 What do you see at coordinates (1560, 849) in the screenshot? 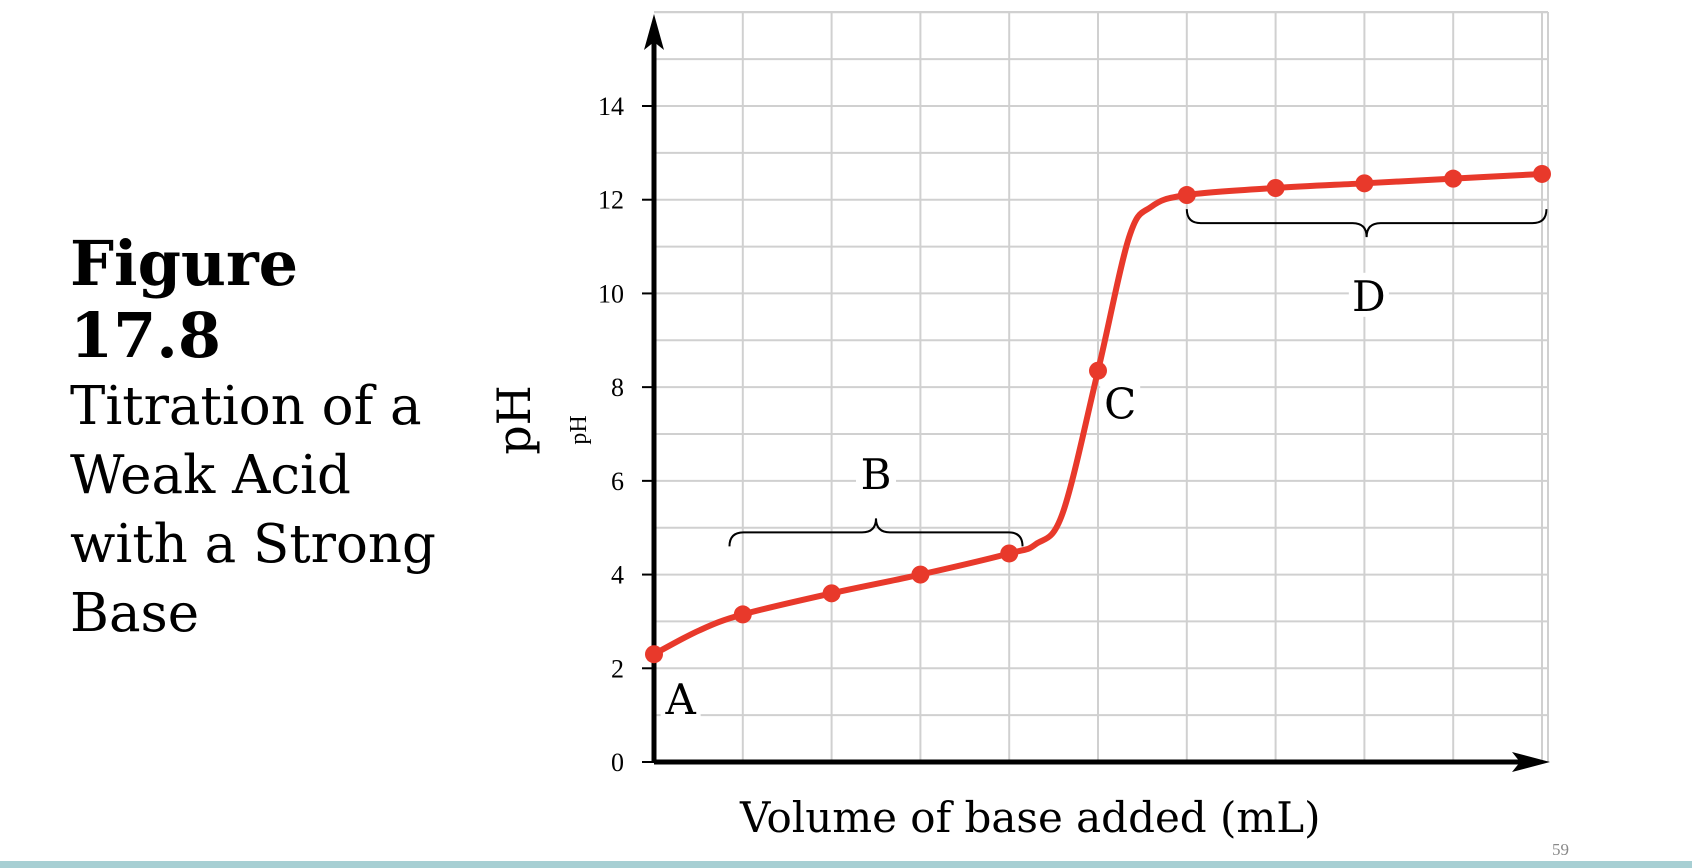
I see `page-number: 59` at bounding box center [1560, 849].